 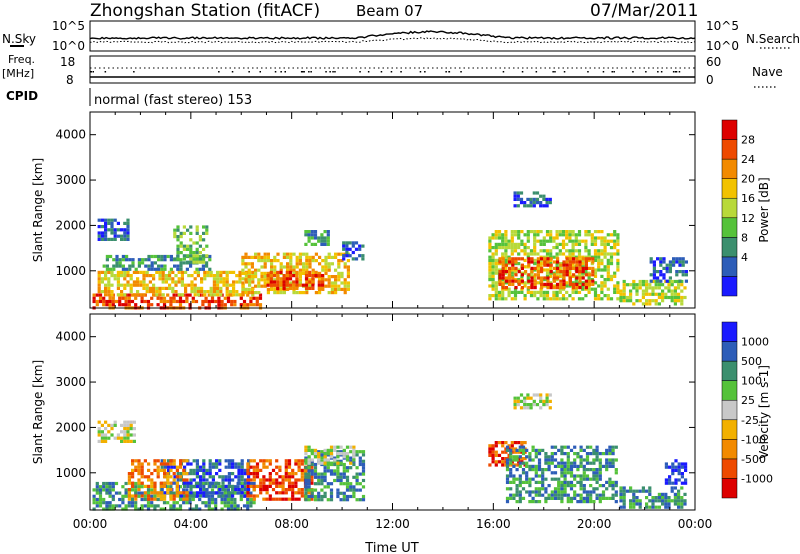 I want to click on colorbar-tick-label: 24, so click(x=748, y=159).